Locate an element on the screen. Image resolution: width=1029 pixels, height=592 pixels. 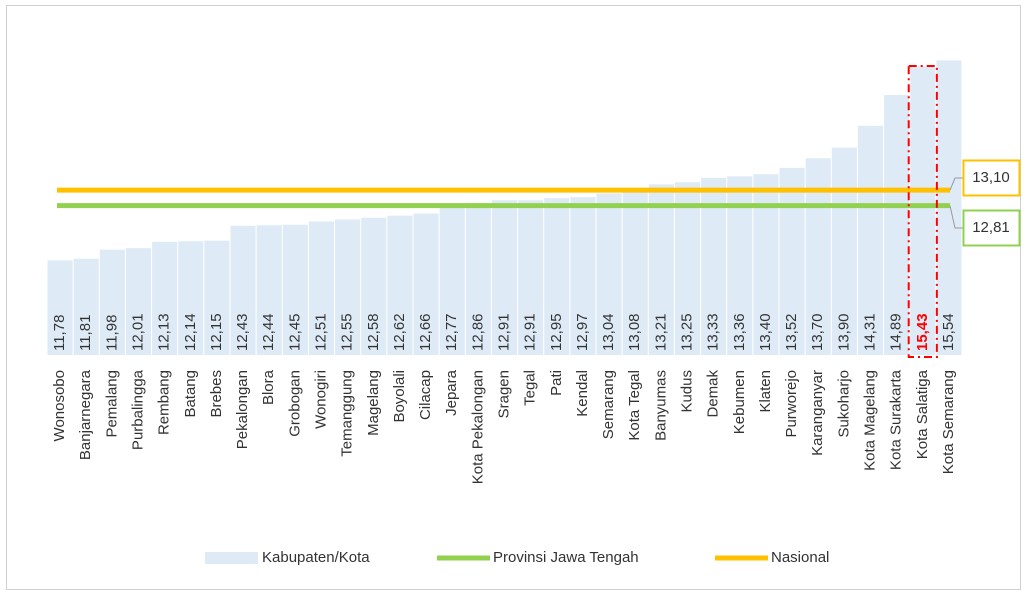
x-tick-label: Pemalang is located at coordinates (111, 404).